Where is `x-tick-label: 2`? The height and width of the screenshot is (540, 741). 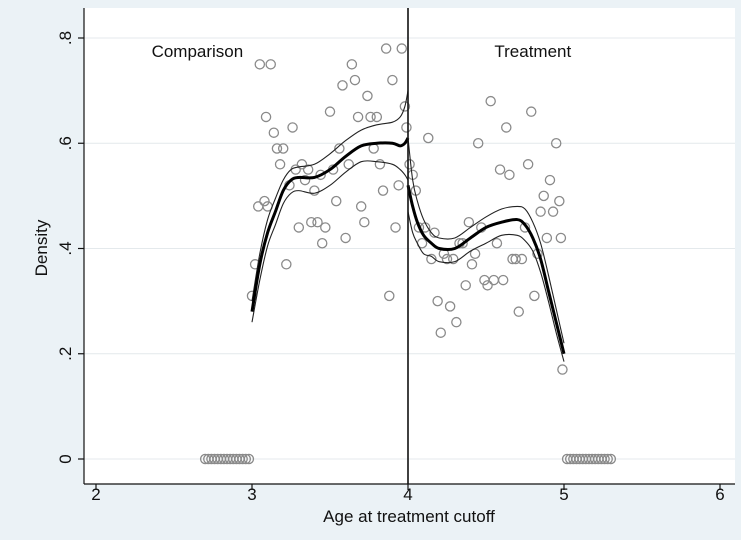 x-tick-label: 2 is located at coordinates (95, 494).